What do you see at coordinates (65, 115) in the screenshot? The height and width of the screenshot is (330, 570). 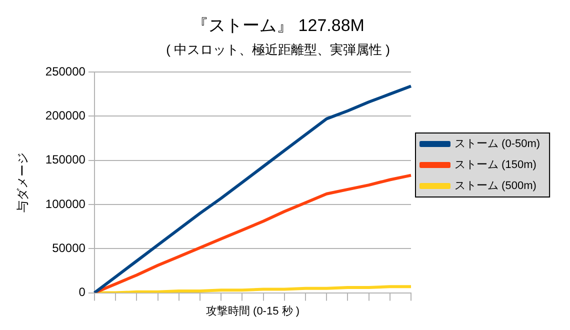 I see `y-tick-label: 200000` at bounding box center [65, 115].